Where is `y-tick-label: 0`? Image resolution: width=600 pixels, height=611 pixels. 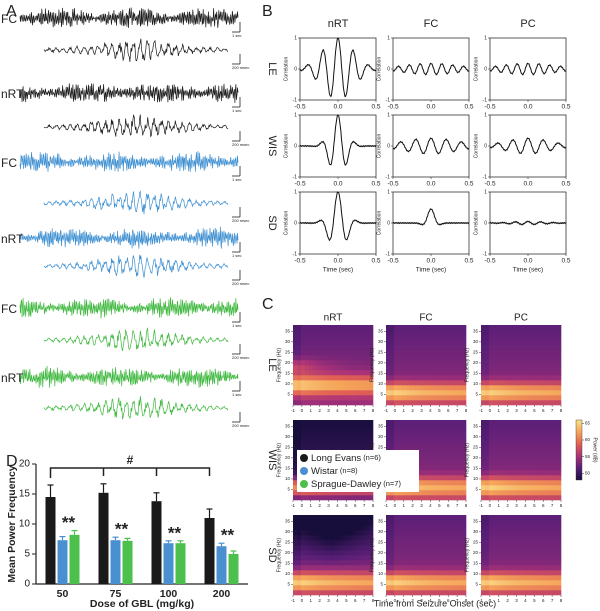
y-tick-label: 0 is located at coordinates (295, 146).